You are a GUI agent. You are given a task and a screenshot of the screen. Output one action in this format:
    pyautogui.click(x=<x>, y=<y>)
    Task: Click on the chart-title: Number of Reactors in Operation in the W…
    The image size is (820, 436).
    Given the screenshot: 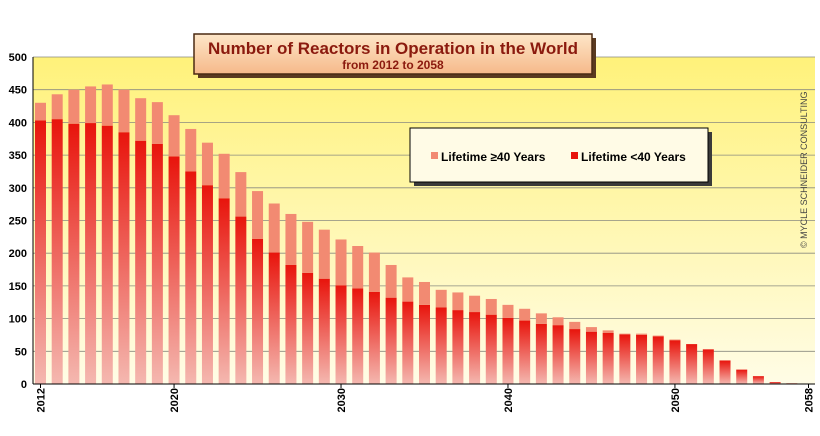 What is the action you would take?
    pyautogui.click(x=393, y=48)
    